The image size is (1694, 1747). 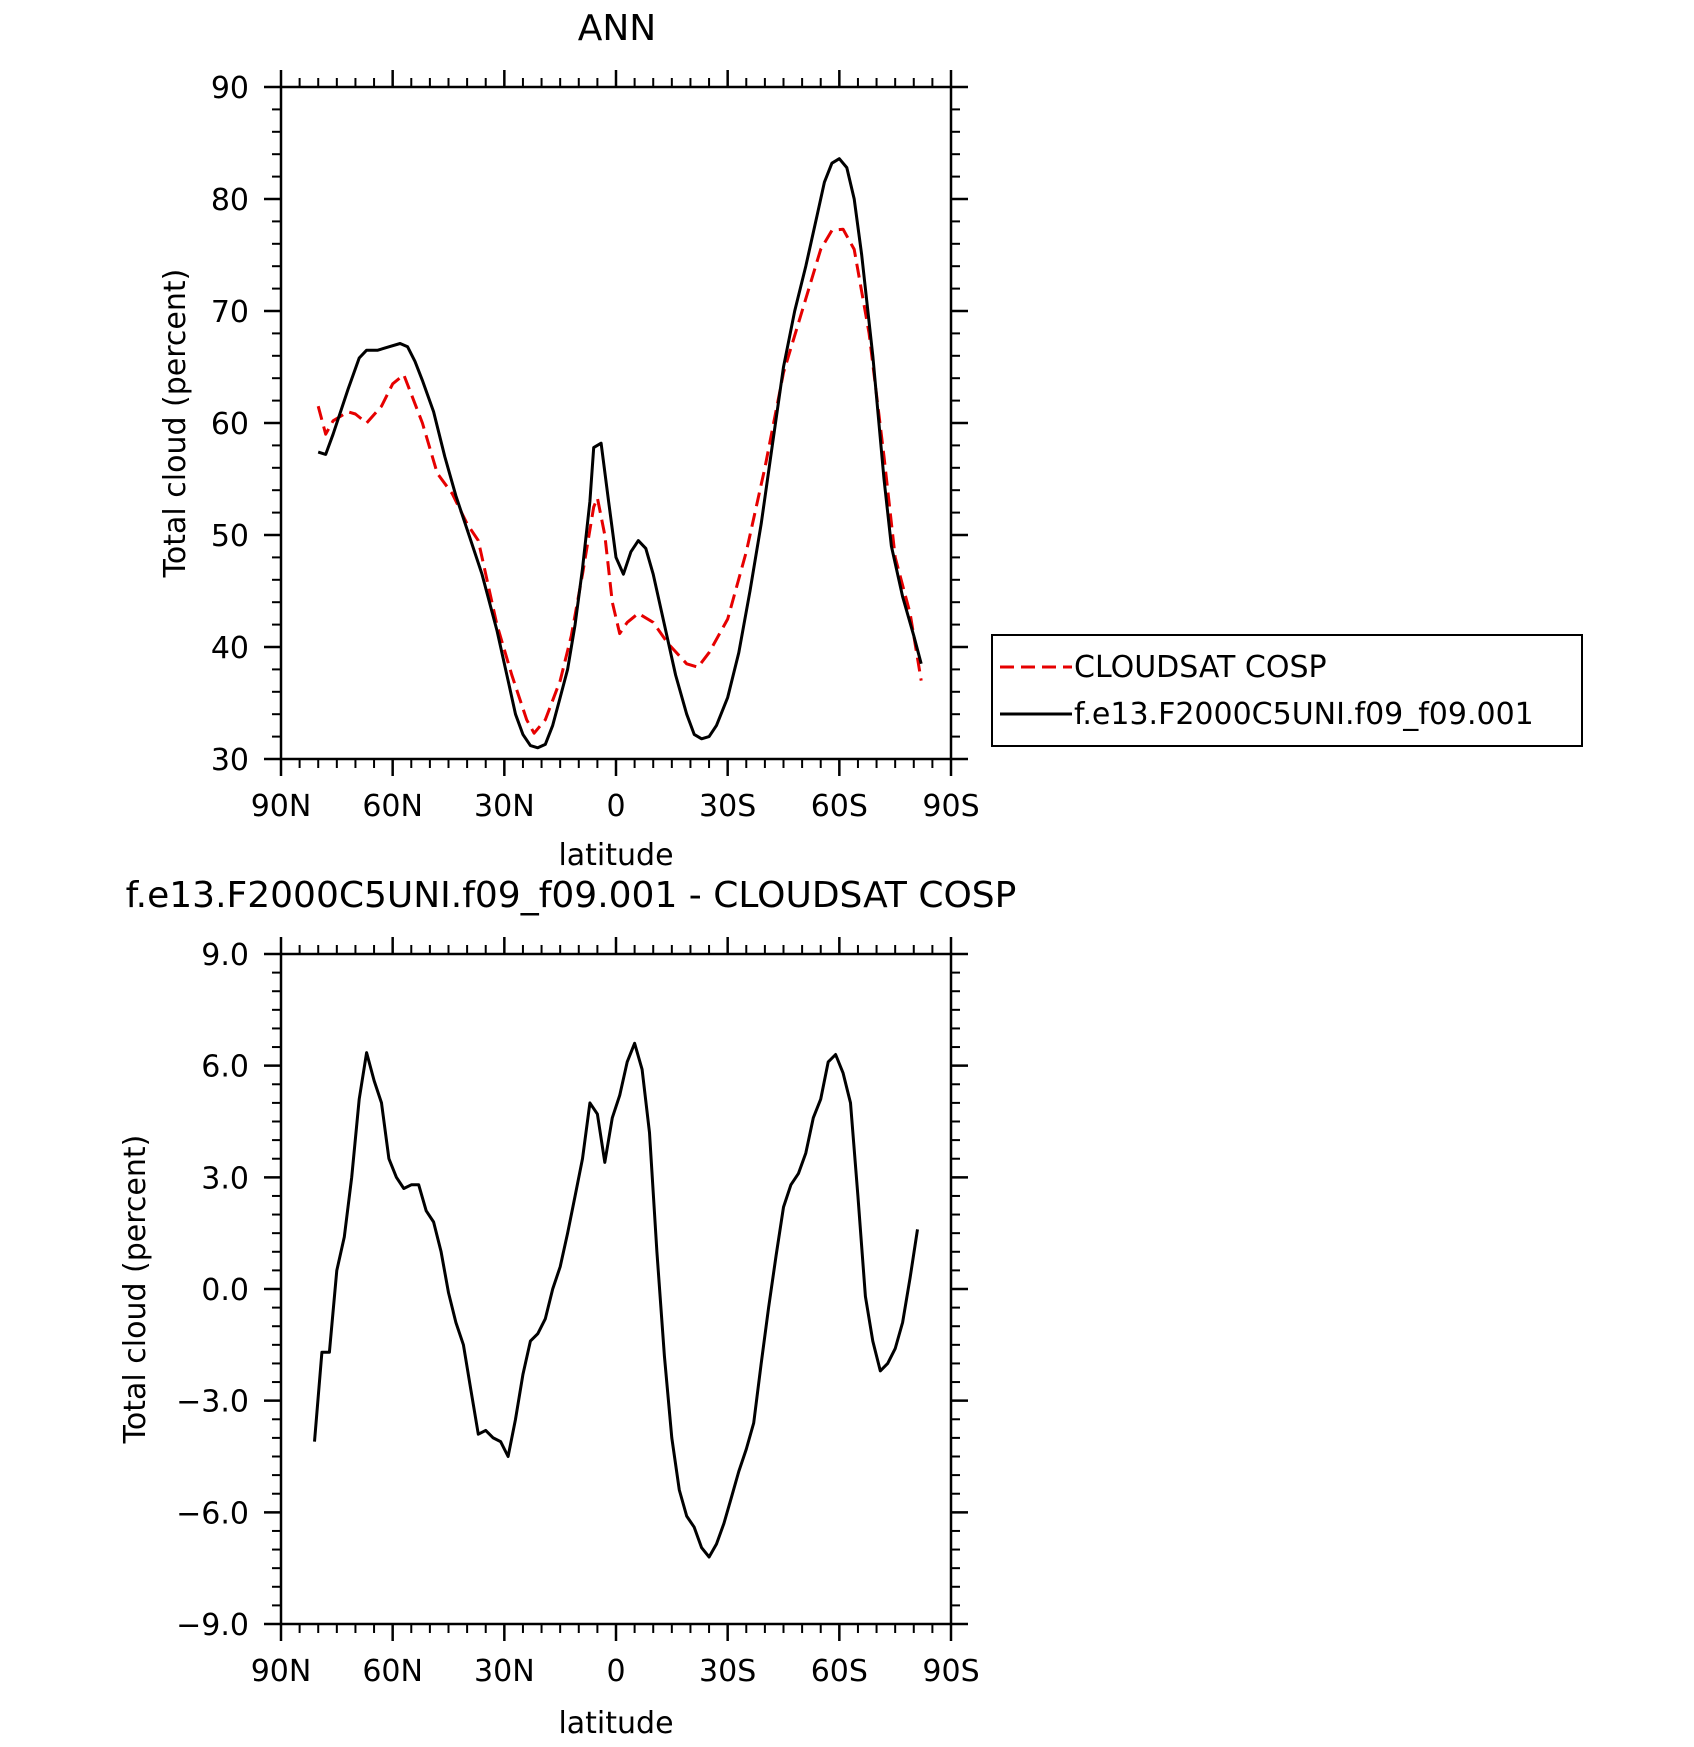 I want to click on y-tick-label: 30, so click(x=230, y=760).